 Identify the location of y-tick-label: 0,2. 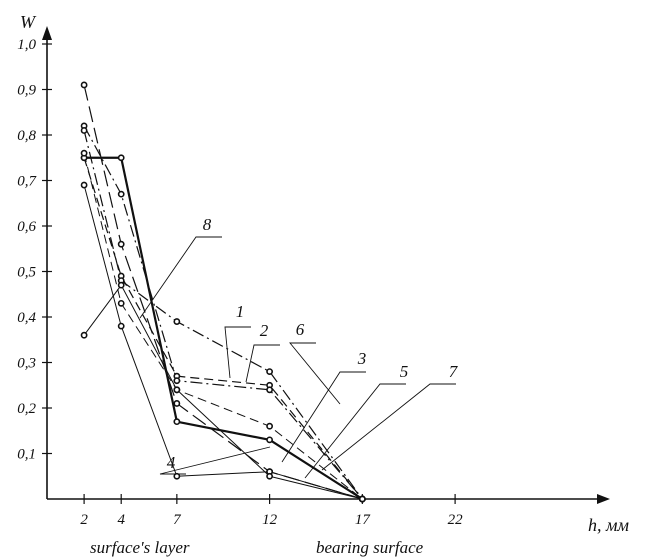
(26, 409).